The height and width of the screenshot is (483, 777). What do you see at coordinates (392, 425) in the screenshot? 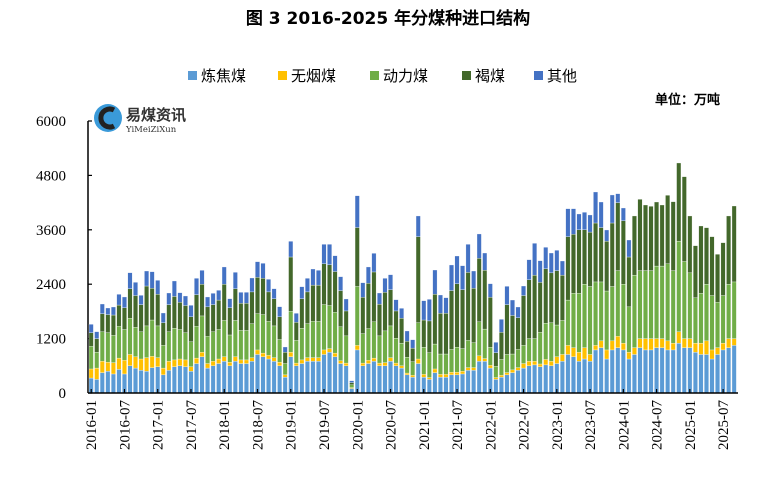
I see `x-tick-label: 2020-07` at bounding box center [392, 425].